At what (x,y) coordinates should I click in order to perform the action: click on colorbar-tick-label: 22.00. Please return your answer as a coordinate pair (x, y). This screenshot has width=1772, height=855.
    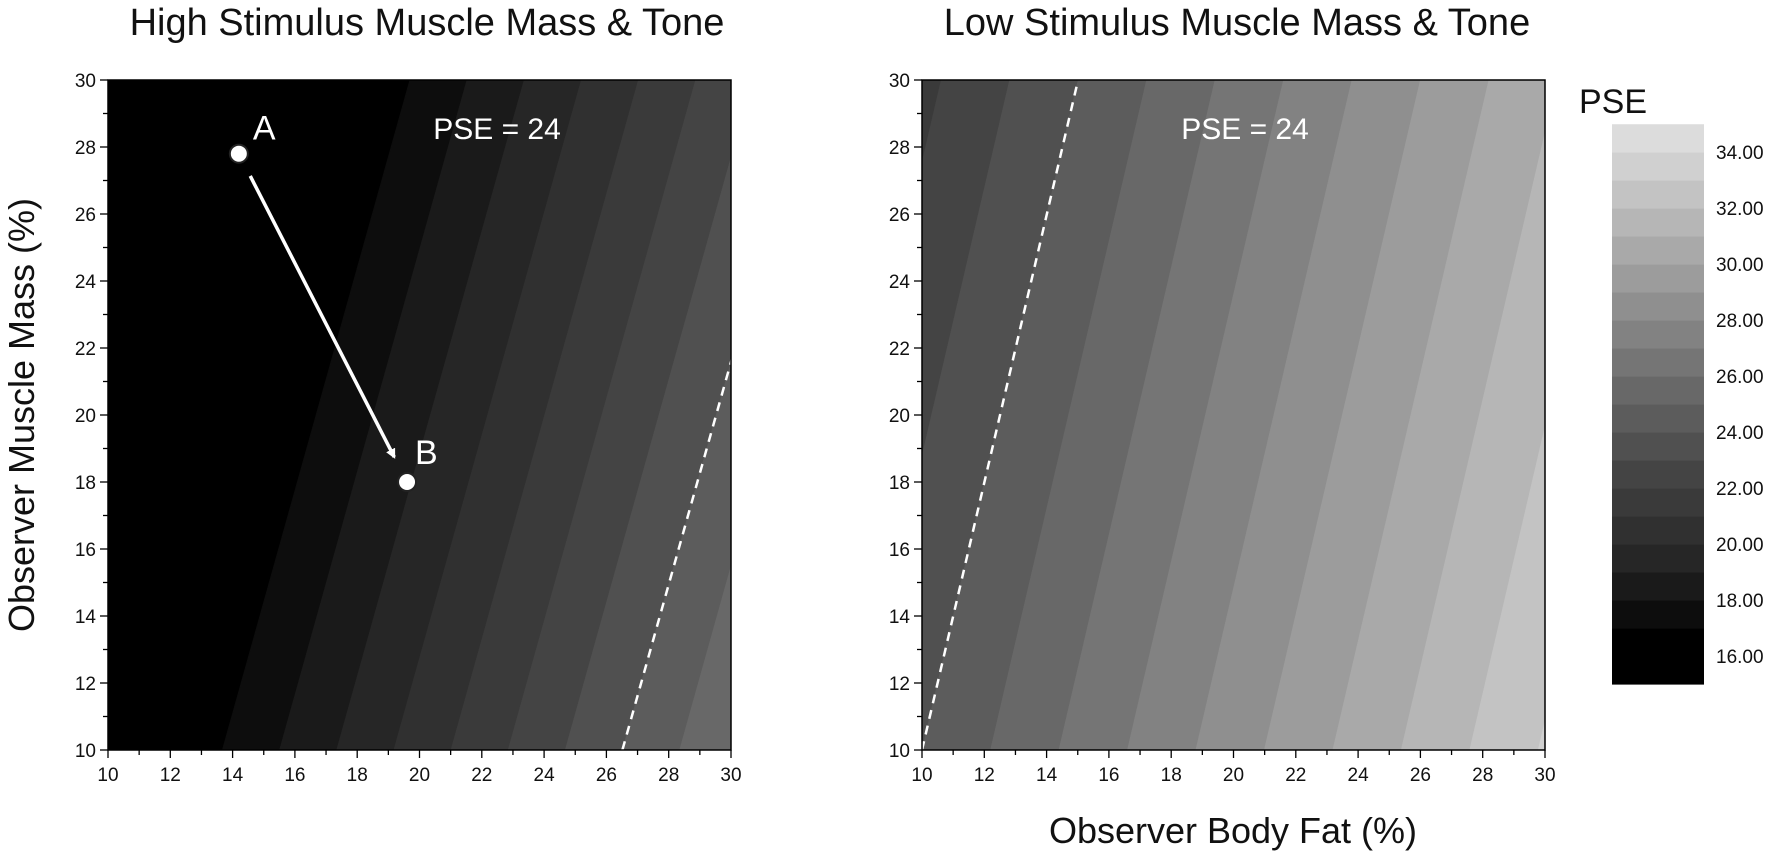
    Looking at the image, I should click on (1740, 489).